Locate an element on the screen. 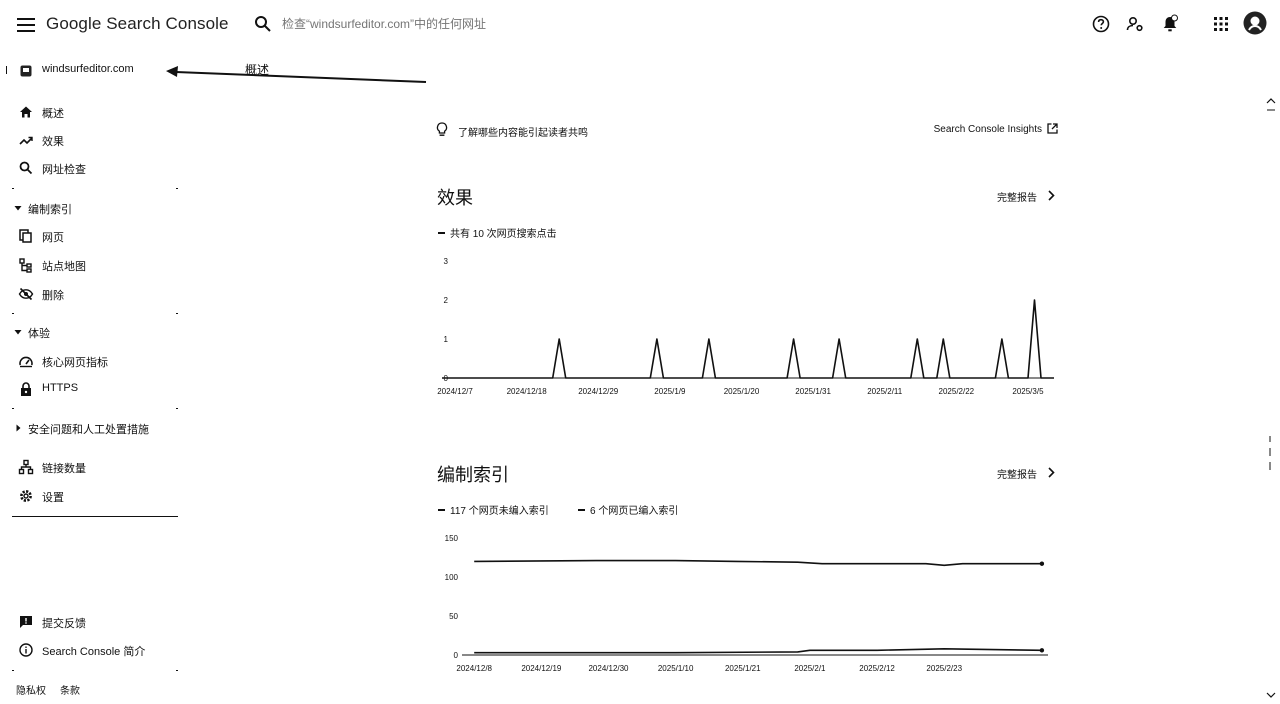 Image resolution: width=1280 pixels, height=704 pixels. sidebar-item-label: 站点地图 is located at coordinates (64, 267).